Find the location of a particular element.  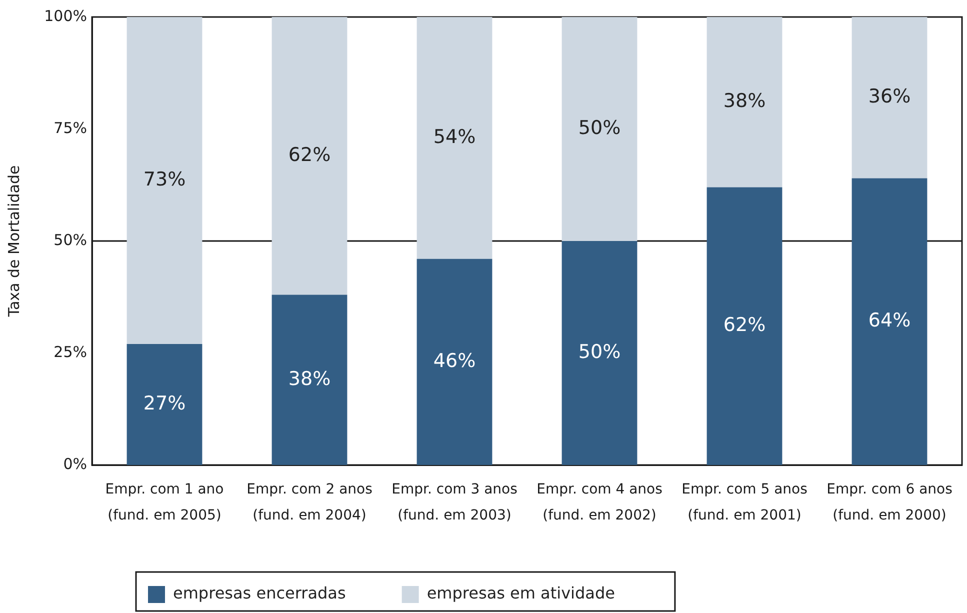

y-axis-title: Taxa de Mortalidade is located at coordinates (13, 241).